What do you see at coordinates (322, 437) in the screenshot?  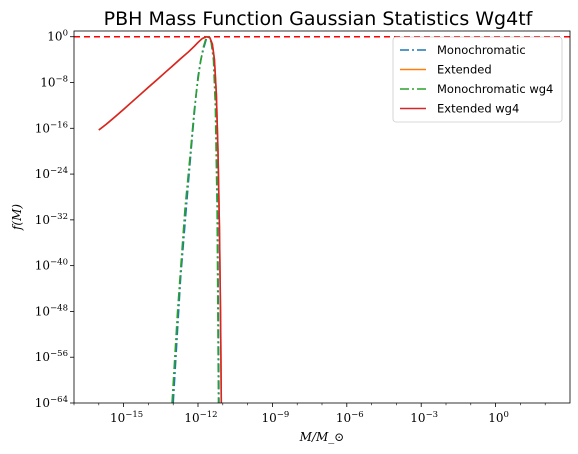 I see `x-axis-label: M/M_⊙` at bounding box center [322, 437].